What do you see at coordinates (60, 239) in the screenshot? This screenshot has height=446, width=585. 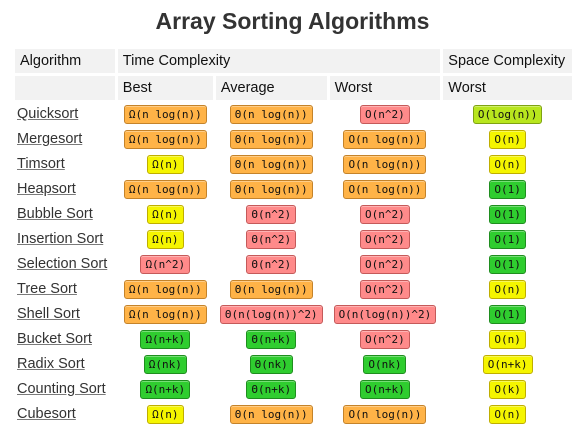 I see `algorithm-link: Insertion Sort` at bounding box center [60, 239].